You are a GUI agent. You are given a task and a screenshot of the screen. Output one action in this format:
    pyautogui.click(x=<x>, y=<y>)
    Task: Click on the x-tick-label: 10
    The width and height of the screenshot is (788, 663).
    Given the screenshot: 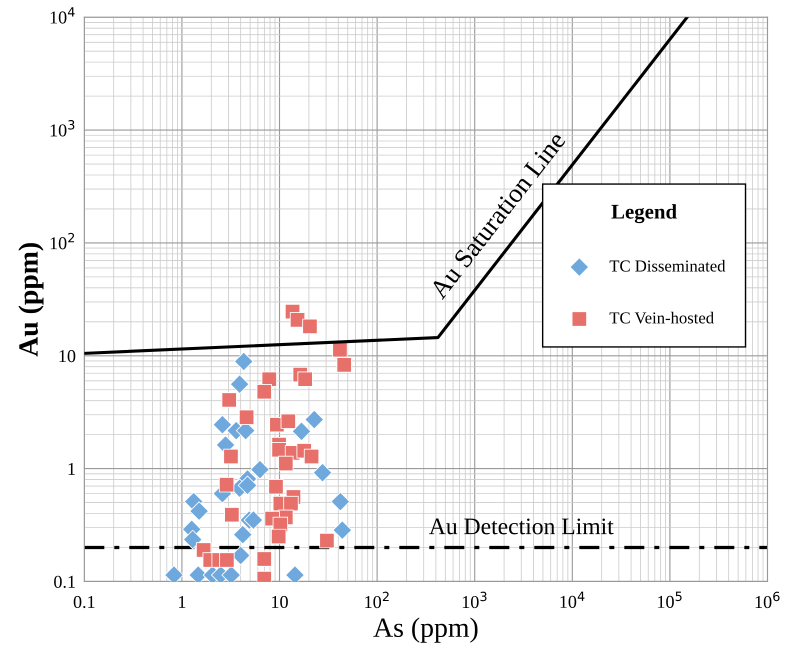 What is the action you would take?
    pyautogui.click(x=280, y=602)
    